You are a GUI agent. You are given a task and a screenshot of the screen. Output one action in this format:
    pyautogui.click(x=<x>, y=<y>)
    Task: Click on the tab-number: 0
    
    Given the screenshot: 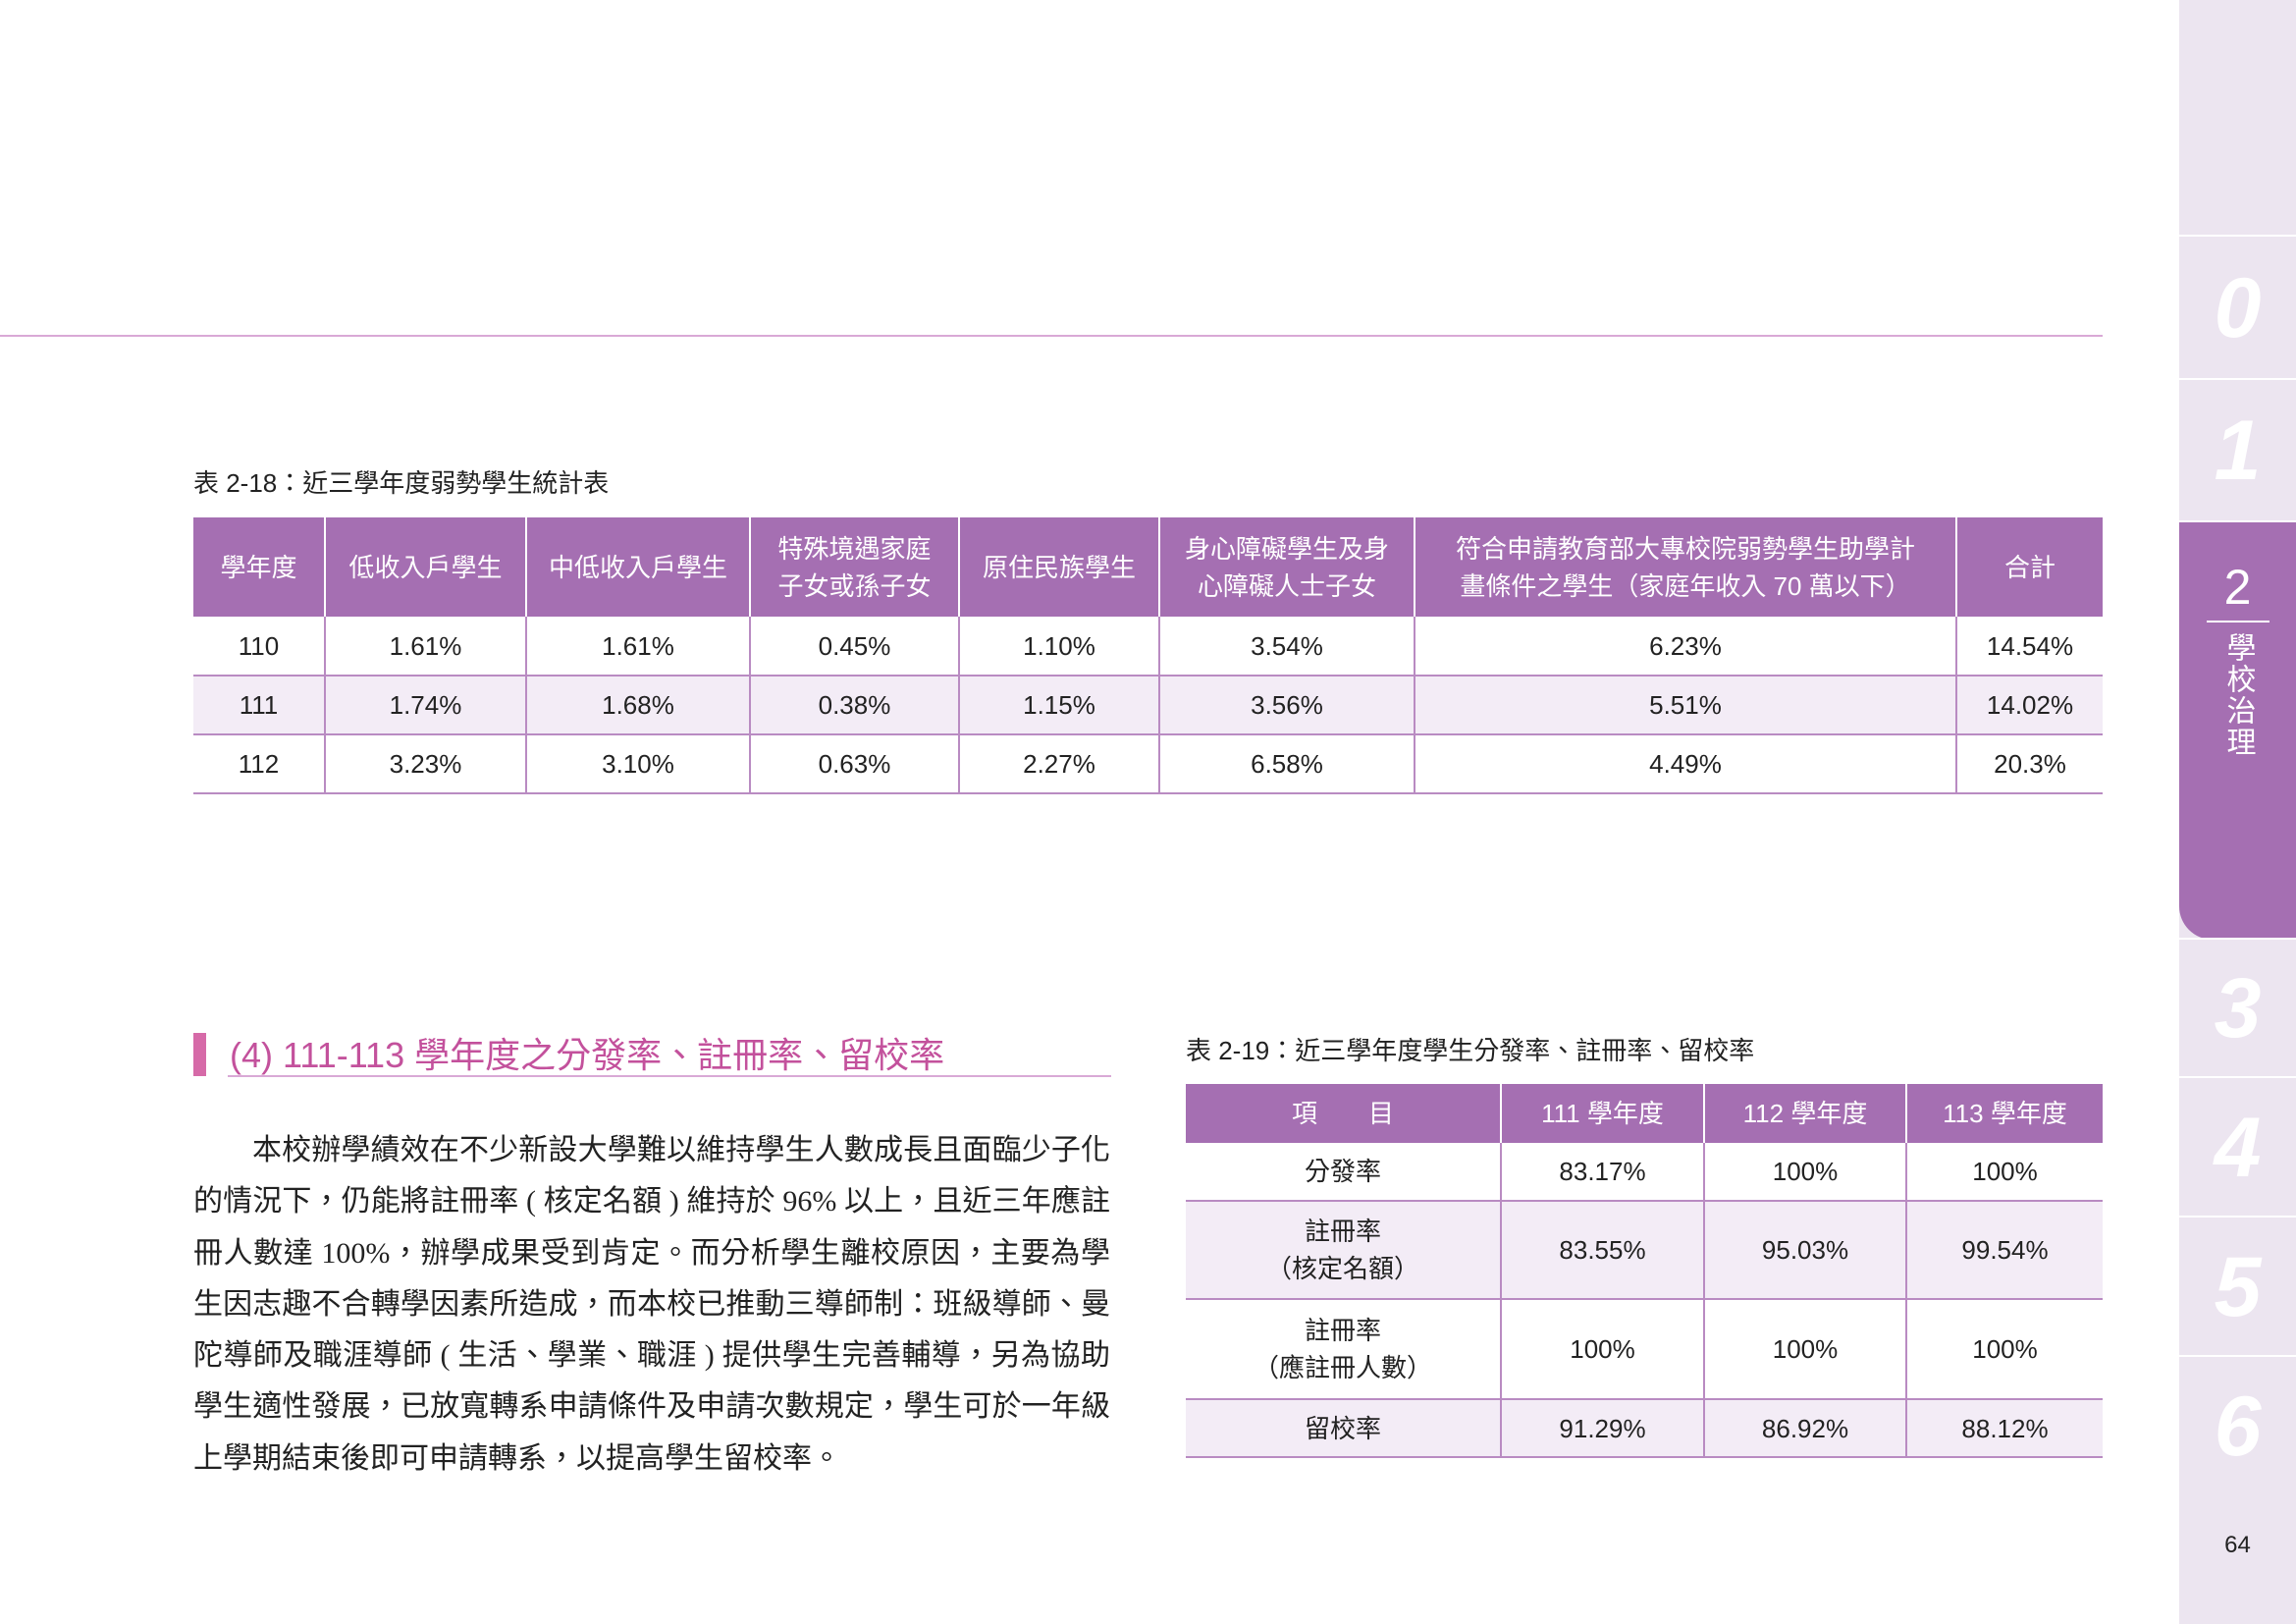 What is the action you would take?
    pyautogui.click(x=2238, y=307)
    